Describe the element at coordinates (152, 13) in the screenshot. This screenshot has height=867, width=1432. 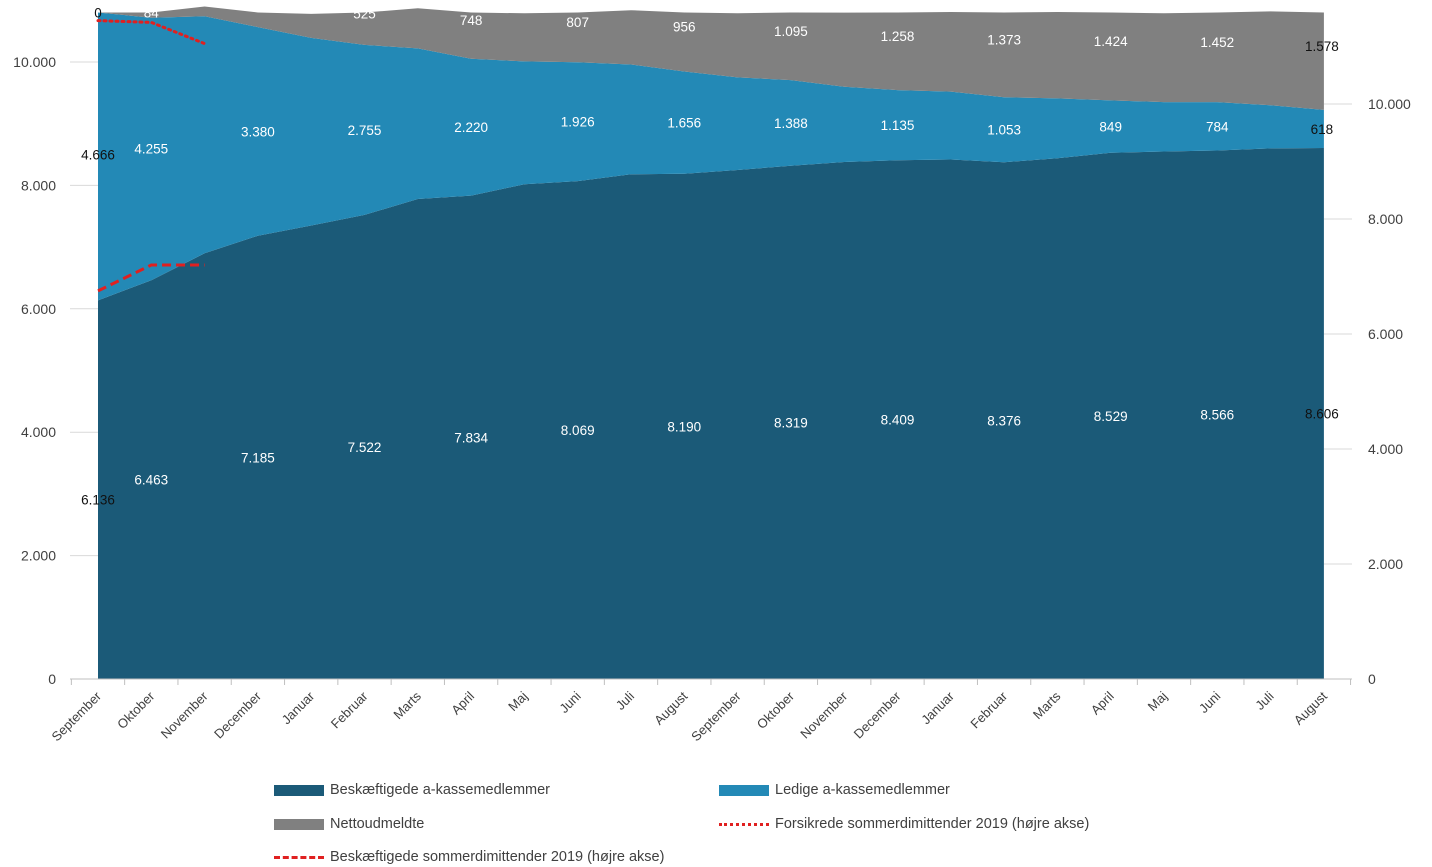
I see `data-label: 84` at that location.